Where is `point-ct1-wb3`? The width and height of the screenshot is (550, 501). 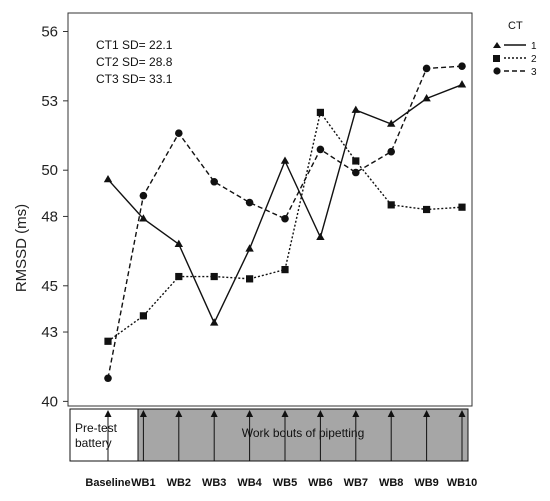
point-ct1-wb3 is located at coordinates (214, 322).